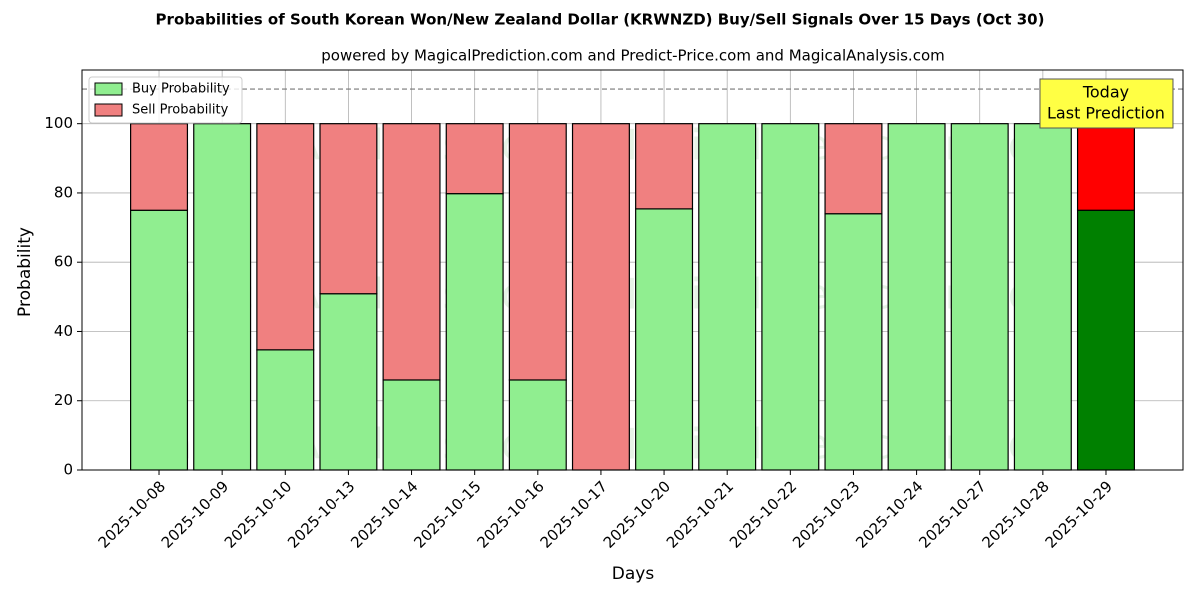 The height and width of the screenshot is (600, 1200). What do you see at coordinates (384, 514) in the screenshot?
I see `x-tick-label: 2025-10-14` at bounding box center [384, 514].